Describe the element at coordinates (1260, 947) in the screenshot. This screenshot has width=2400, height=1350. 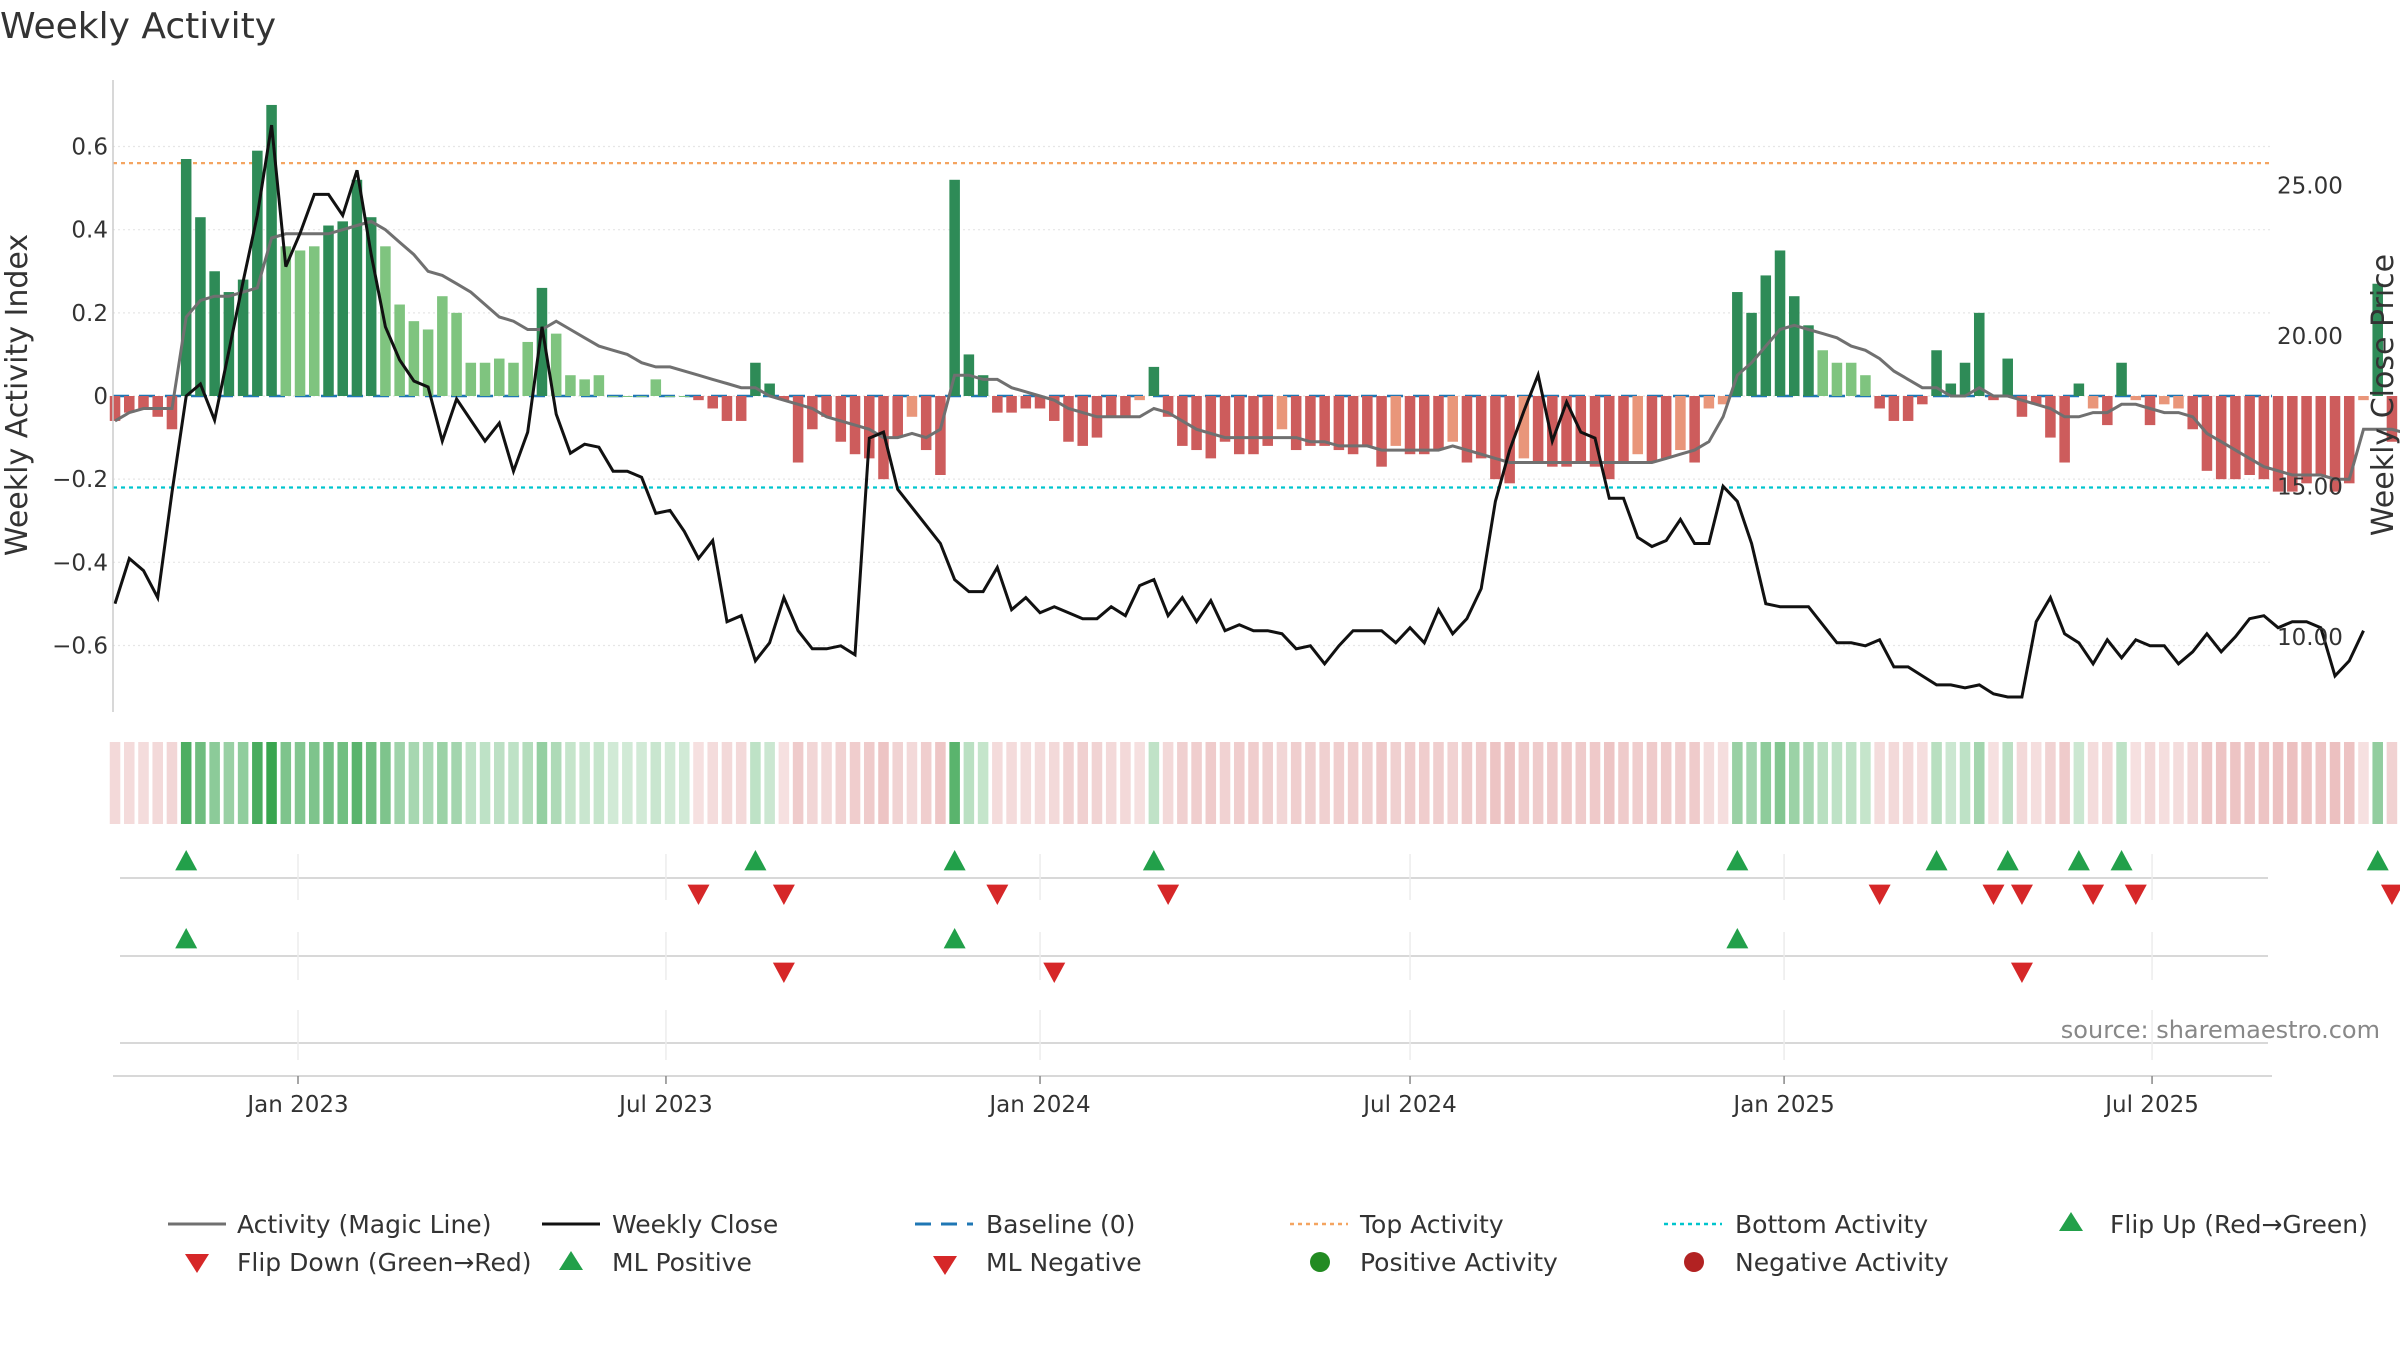
I see `signal-marker-rows` at that location.